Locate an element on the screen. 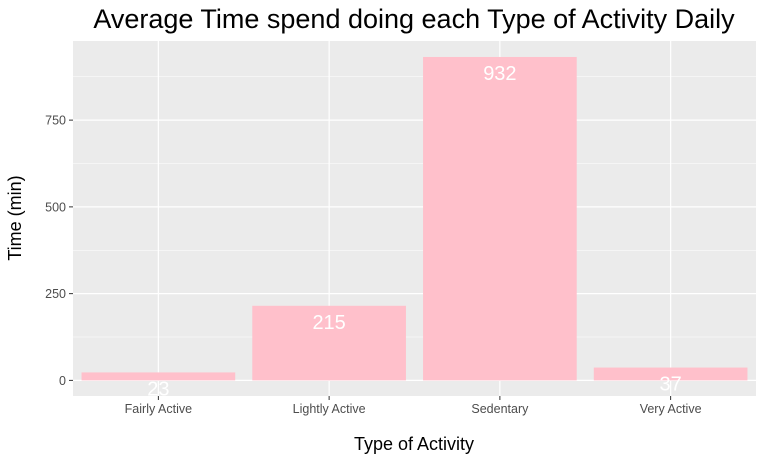  x-tick-label: Lightly Active is located at coordinates (329, 409).